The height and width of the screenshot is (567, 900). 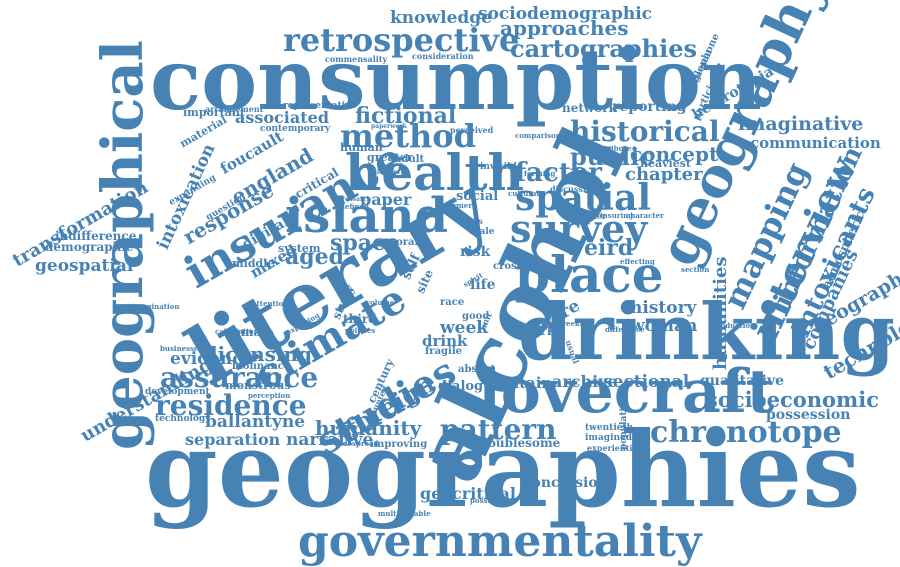 I want to click on word-geospatial: geospatial, so click(x=84, y=266).